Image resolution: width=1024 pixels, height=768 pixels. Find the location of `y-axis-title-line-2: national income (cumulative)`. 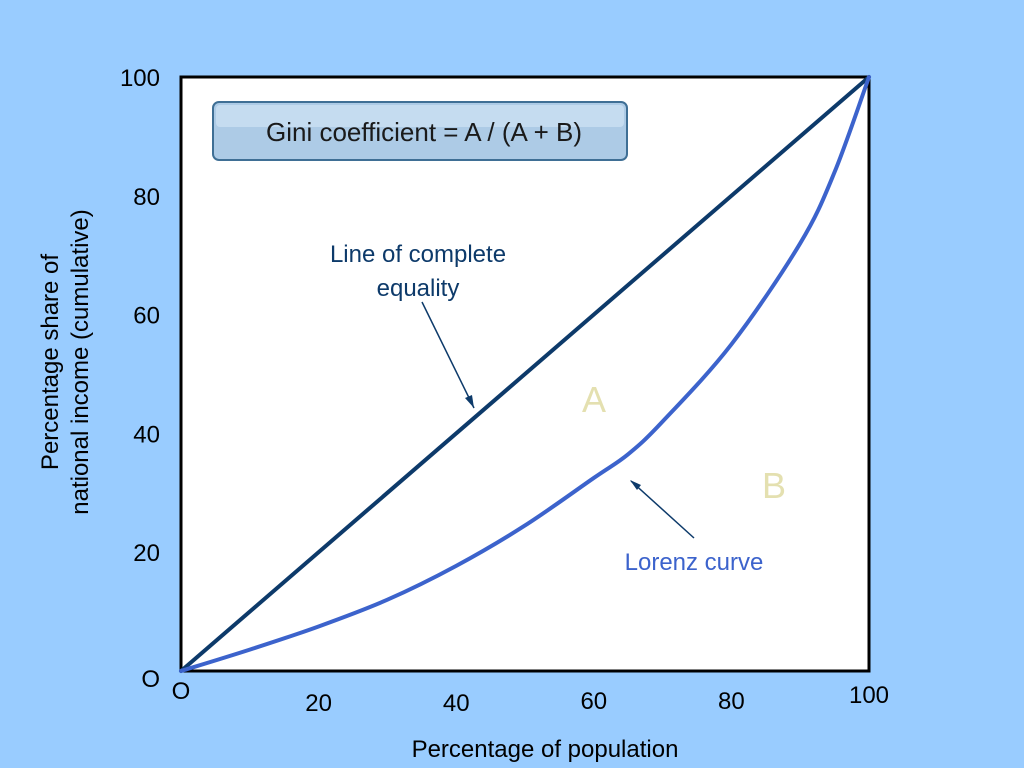

y-axis-title-line-2: national income (cumulative) is located at coordinates (80, 361).